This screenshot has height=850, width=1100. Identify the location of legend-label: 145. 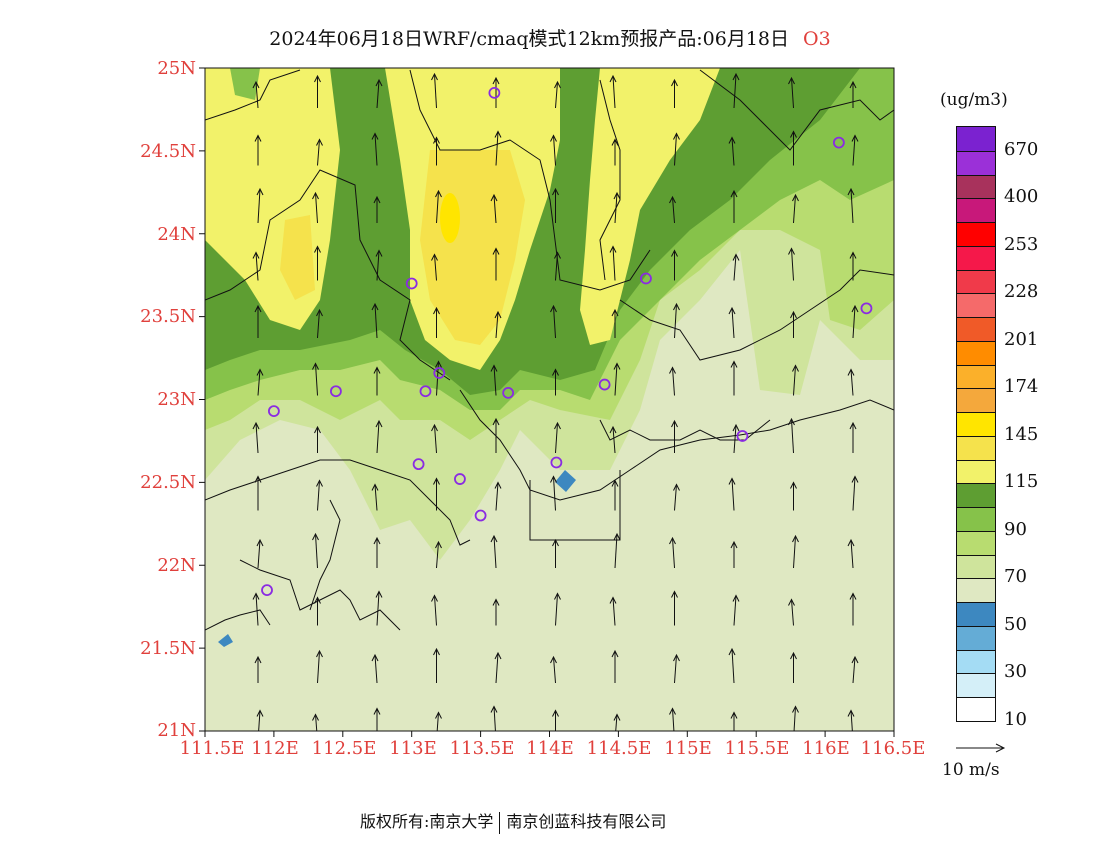
(1021, 434).